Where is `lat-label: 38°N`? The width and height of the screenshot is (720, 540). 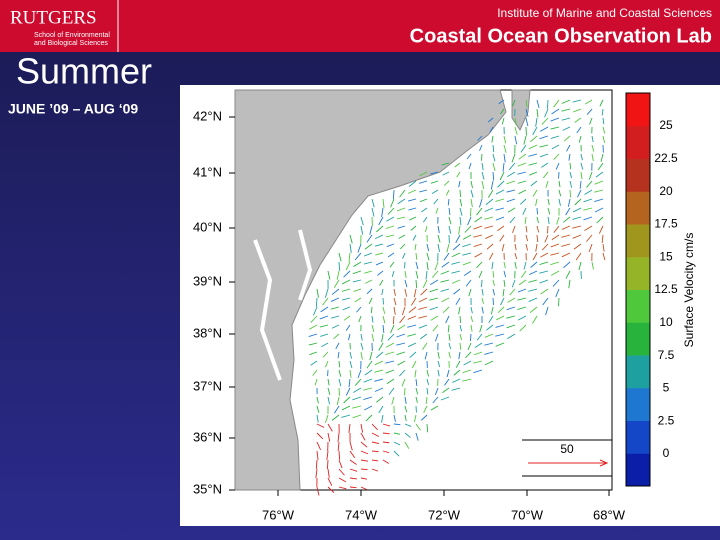 lat-label: 38°N is located at coordinates (207, 332).